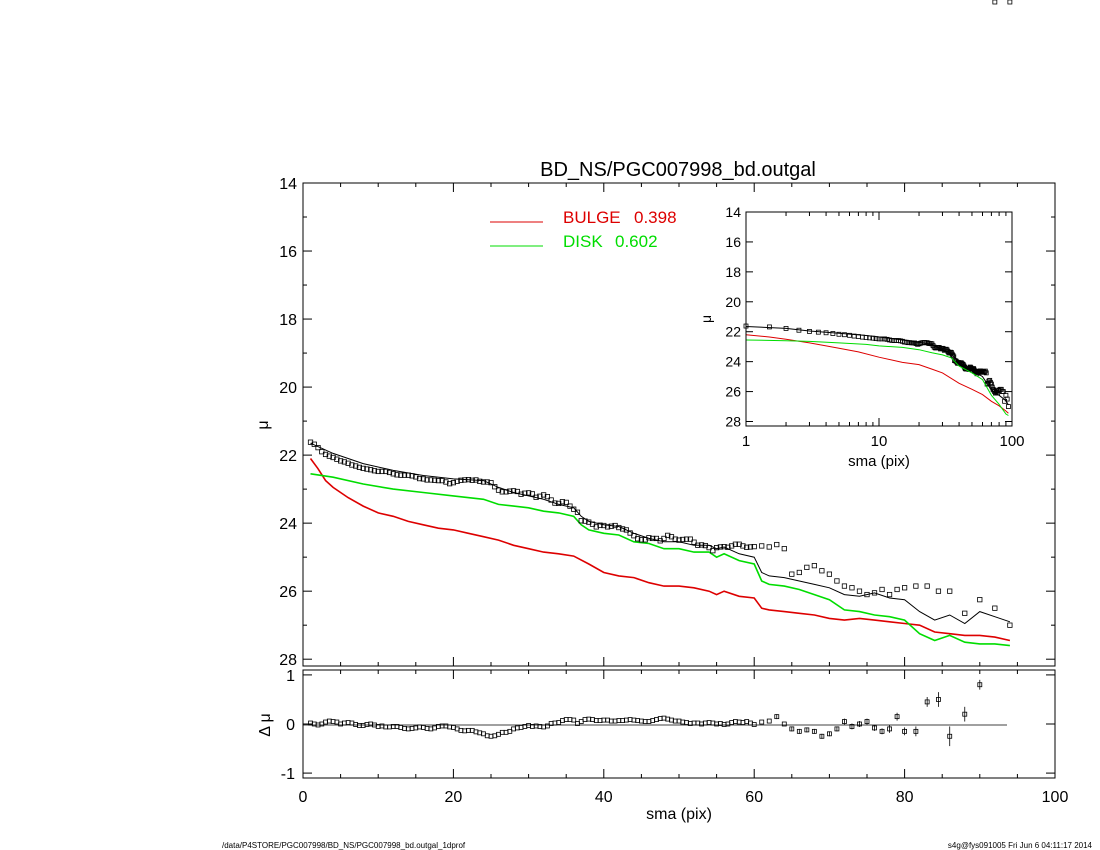 The height and width of the screenshot is (850, 1100). What do you see at coordinates (604, 797) in the screenshot?
I see `x-tick-label: 40` at bounding box center [604, 797].